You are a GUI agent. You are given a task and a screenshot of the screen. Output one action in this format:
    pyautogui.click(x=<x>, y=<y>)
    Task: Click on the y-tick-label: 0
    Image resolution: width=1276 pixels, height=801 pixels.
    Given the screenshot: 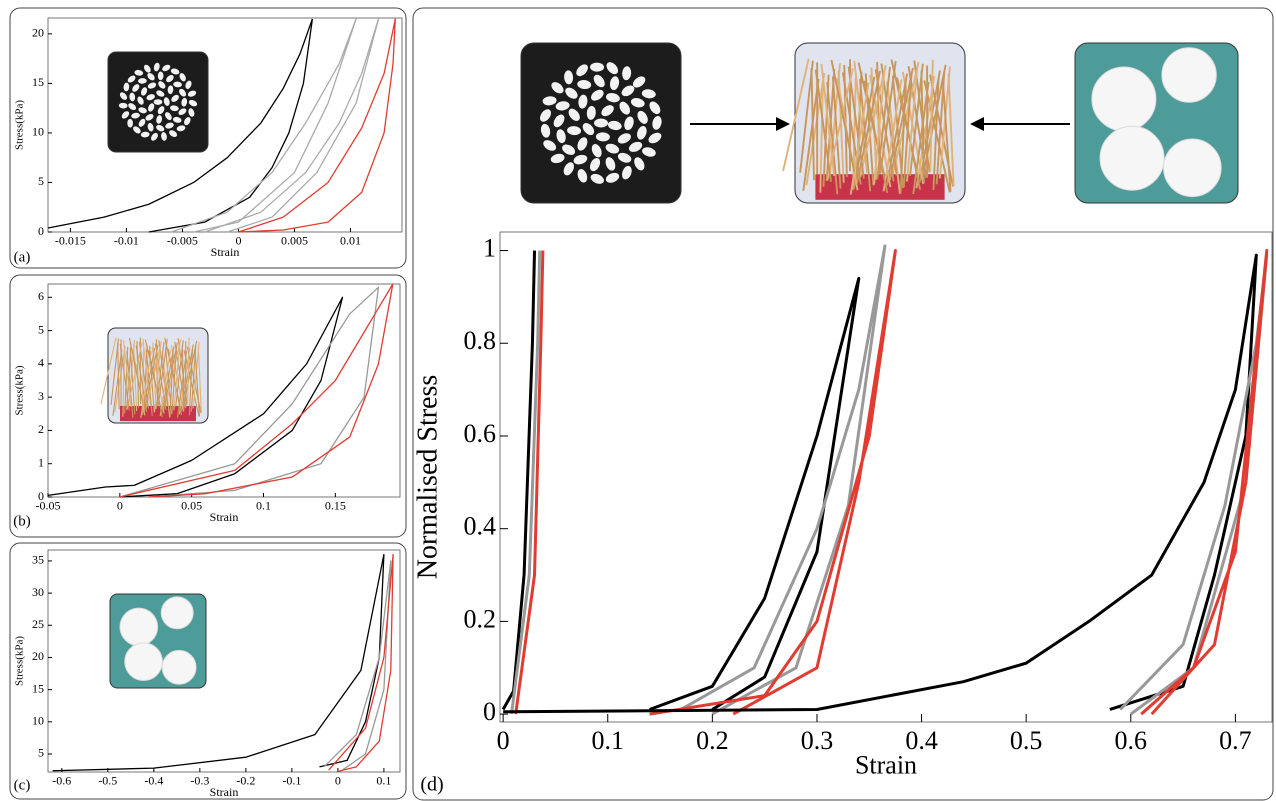 What is the action you would take?
    pyautogui.click(x=41, y=496)
    